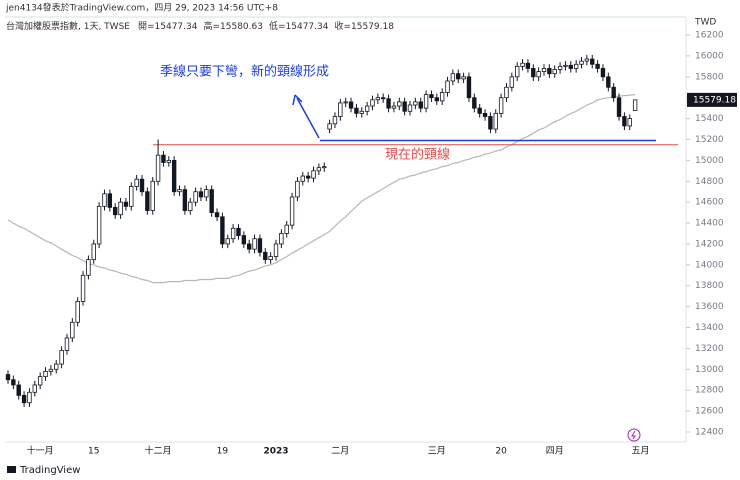 Image resolution: width=740 pixels, height=480 pixels. I want to click on ohlc-value: 15477.34, so click(307, 27).